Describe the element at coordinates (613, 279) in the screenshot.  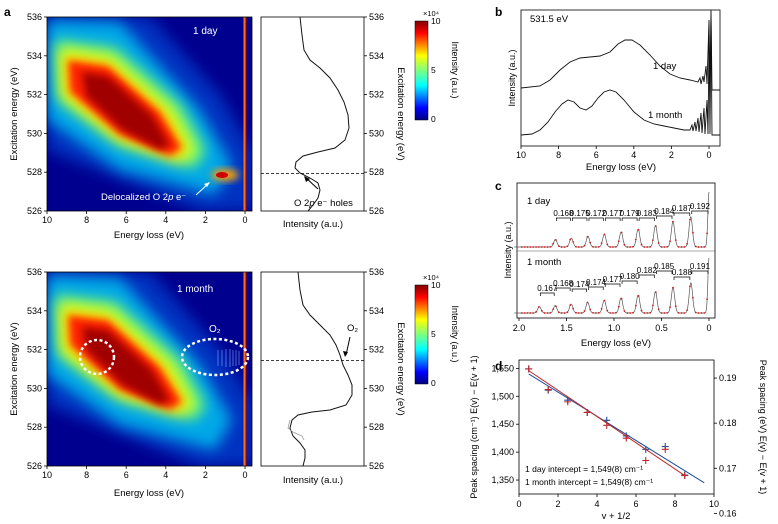
I see `panel-c-bottom-spacing-label: 0.177` at that location.